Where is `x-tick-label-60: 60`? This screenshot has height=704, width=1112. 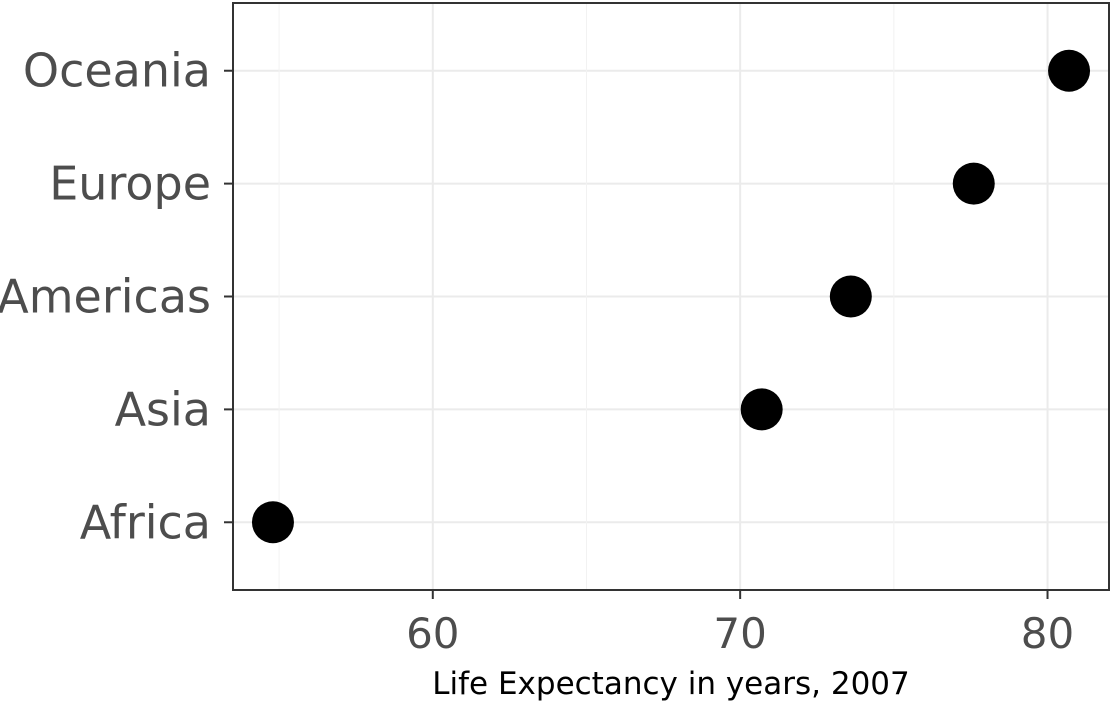
x-tick-label-60: 60 is located at coordinates (432, 633).